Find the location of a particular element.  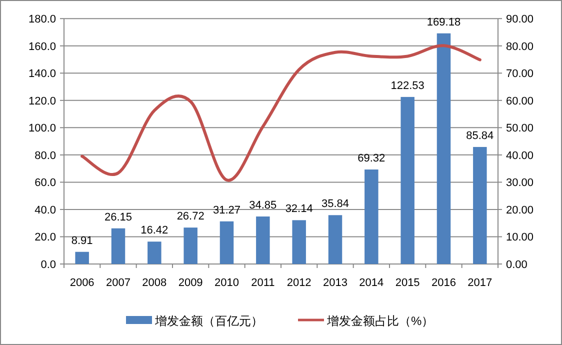

y-tick-label: 60.0 is located at coordinates (45, 183).